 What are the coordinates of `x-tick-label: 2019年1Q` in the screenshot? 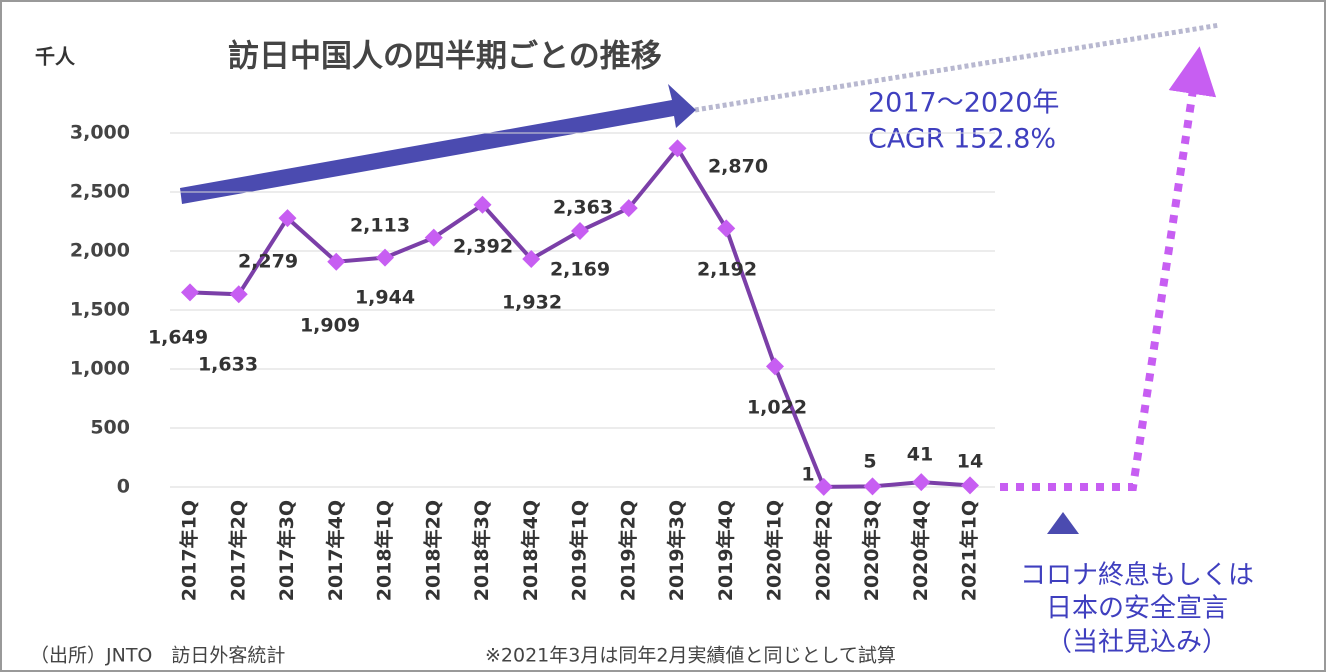 It's located at (579, 550).